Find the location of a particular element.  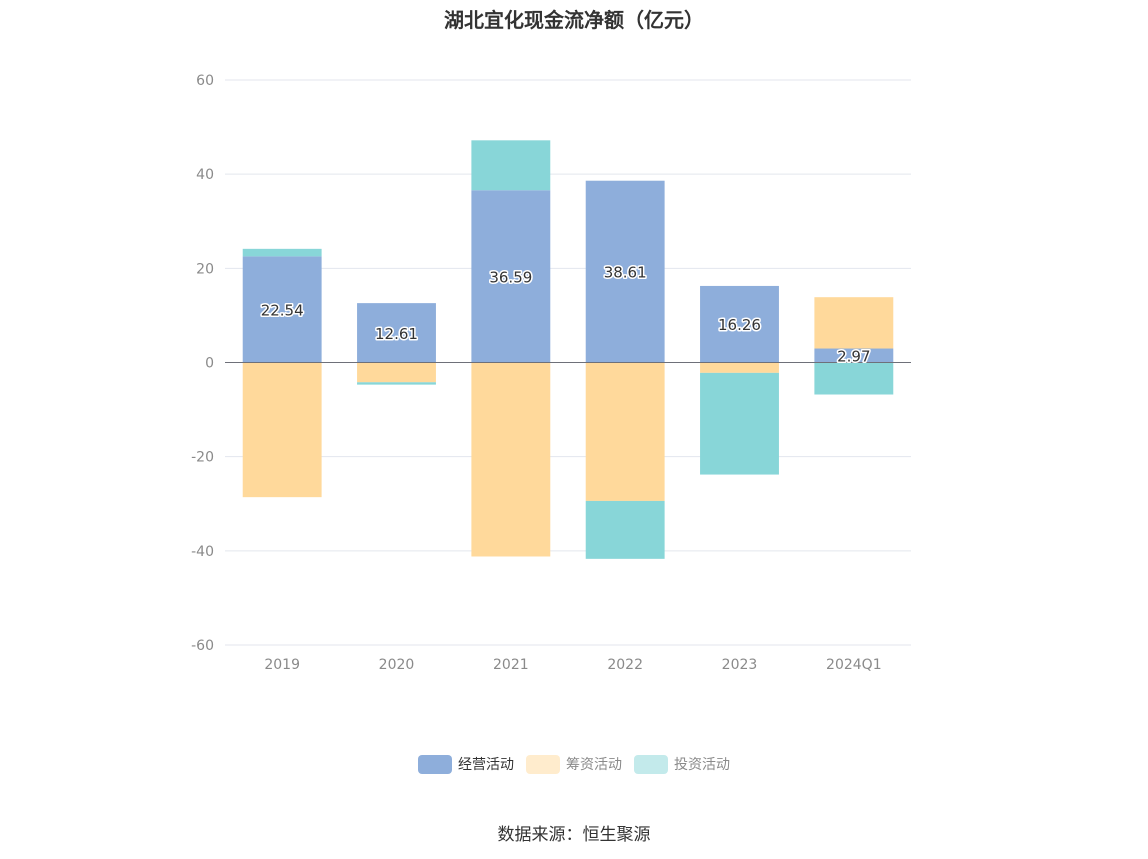

data-label: 16.26 is located at coordinates (739, 325).